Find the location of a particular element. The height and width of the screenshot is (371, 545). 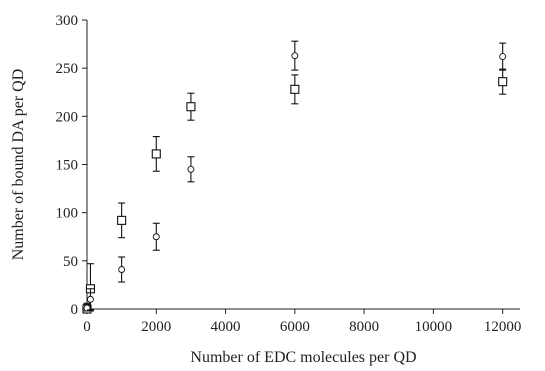

y-tick-label: 50 is located at coordinates (70, 262).